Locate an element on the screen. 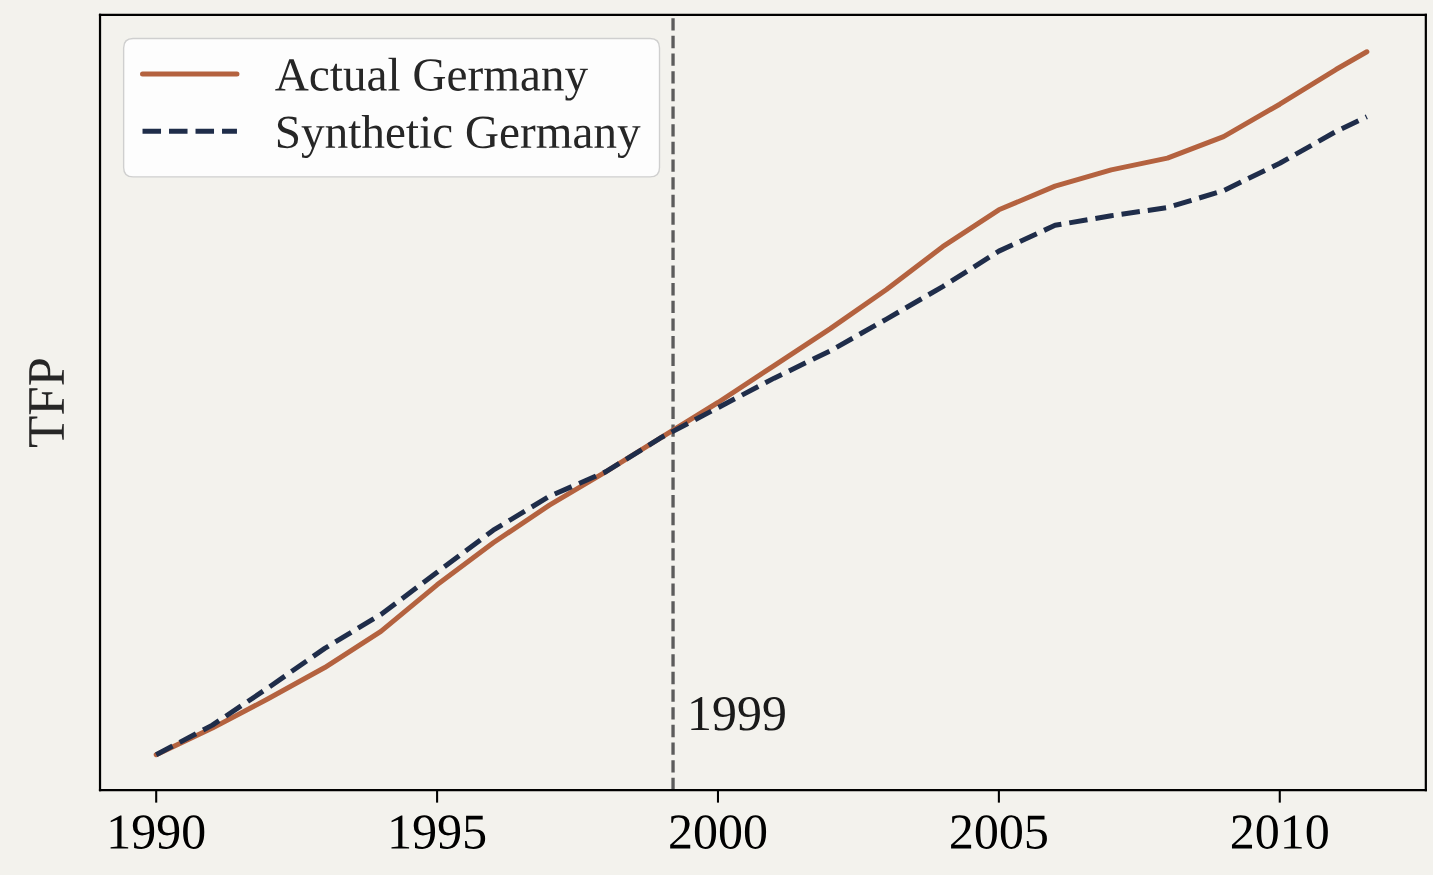 This screenshot has width=1433, height=875. x-tick-label: 2005 is located at coordinates (999, 832).